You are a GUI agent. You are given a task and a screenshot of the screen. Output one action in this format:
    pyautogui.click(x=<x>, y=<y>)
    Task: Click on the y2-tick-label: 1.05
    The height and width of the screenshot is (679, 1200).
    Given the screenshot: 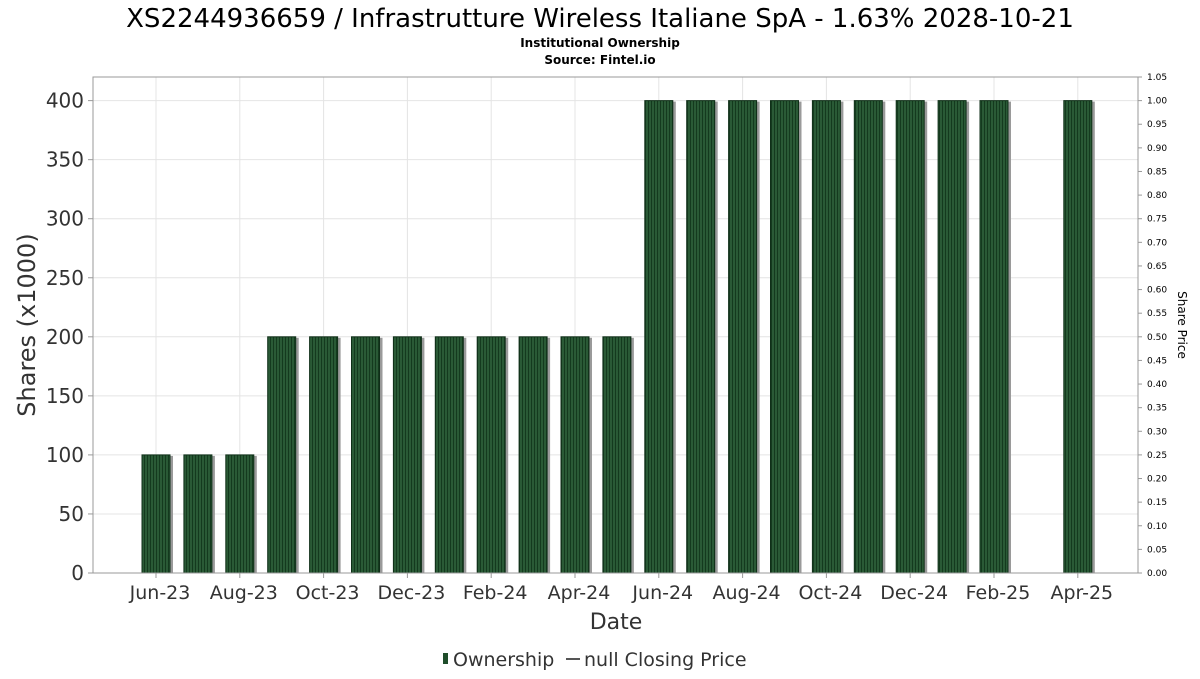 What is the action you would take?
    pyautogui.click(x=1157, y=78)
    